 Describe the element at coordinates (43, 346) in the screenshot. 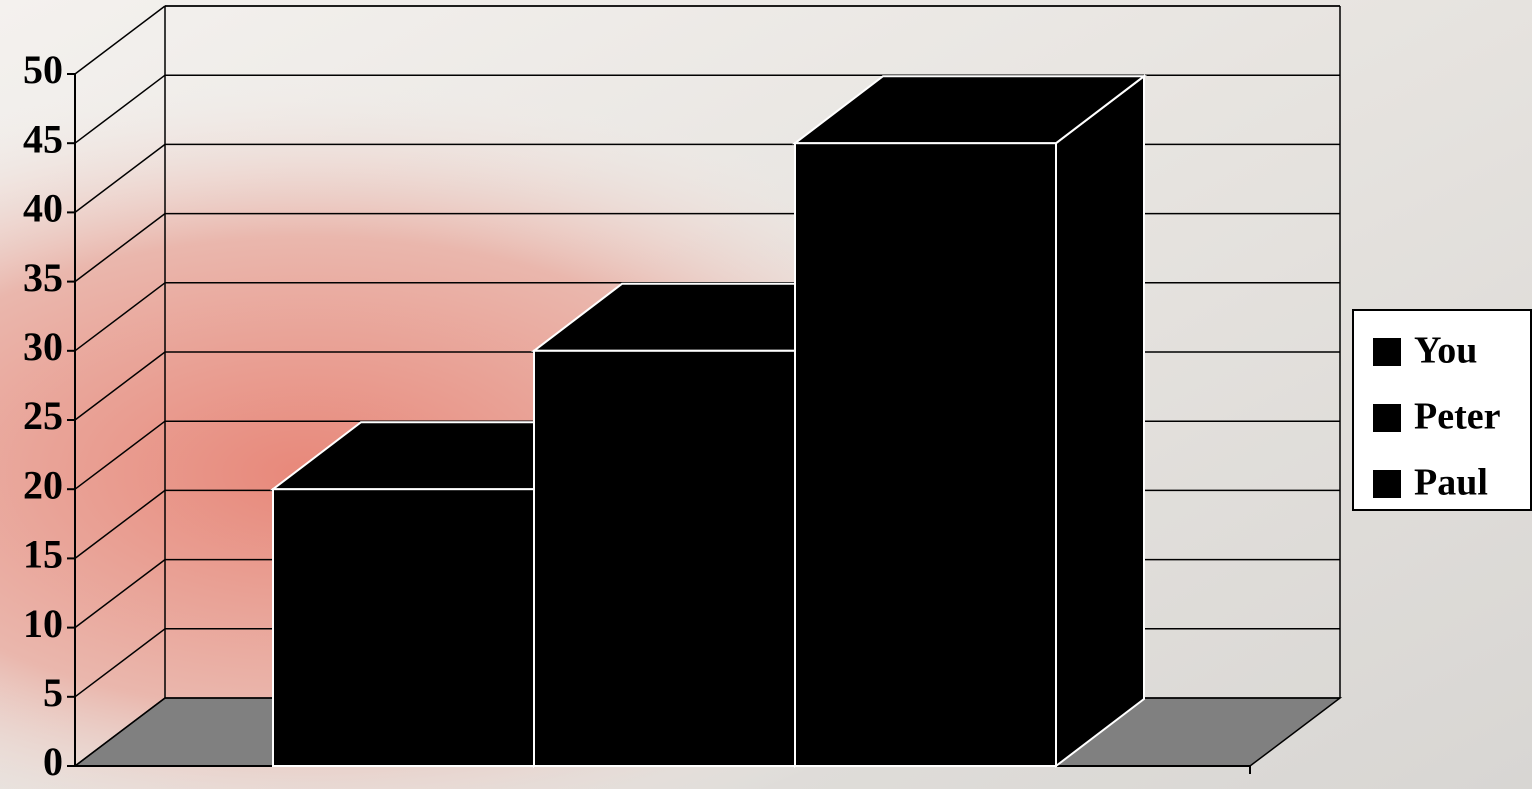

I see `y-tick-label: 30` at that location.